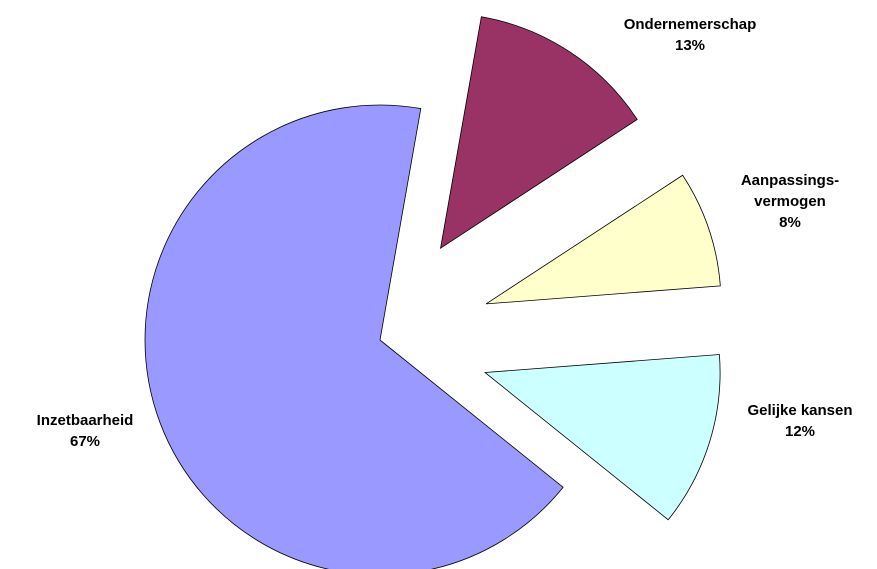 The width and height of the screenshot is (877, 569). I want to click on value-label: 12%, so click(800, 431).